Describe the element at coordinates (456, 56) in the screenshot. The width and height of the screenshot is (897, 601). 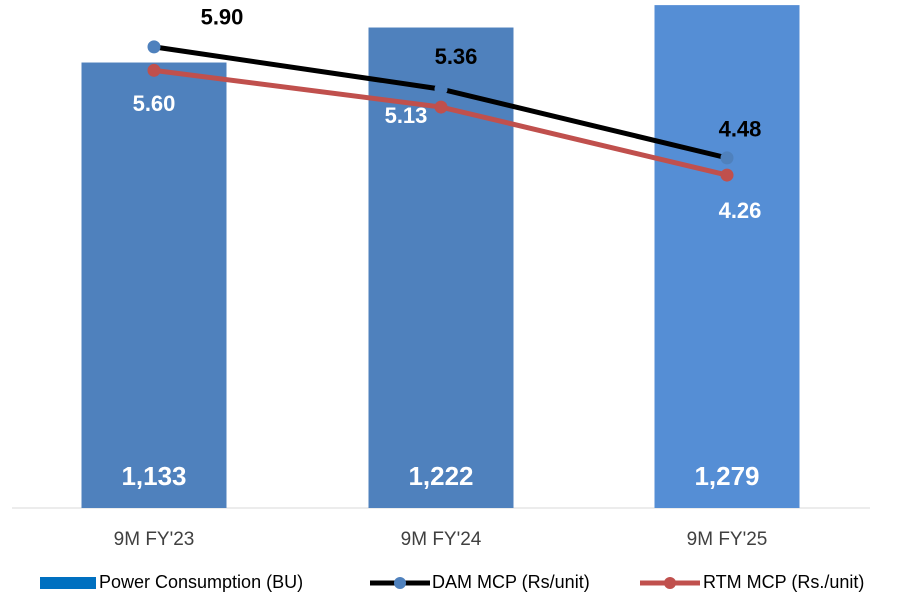
I see `line-value-label: 5.36` at that location.